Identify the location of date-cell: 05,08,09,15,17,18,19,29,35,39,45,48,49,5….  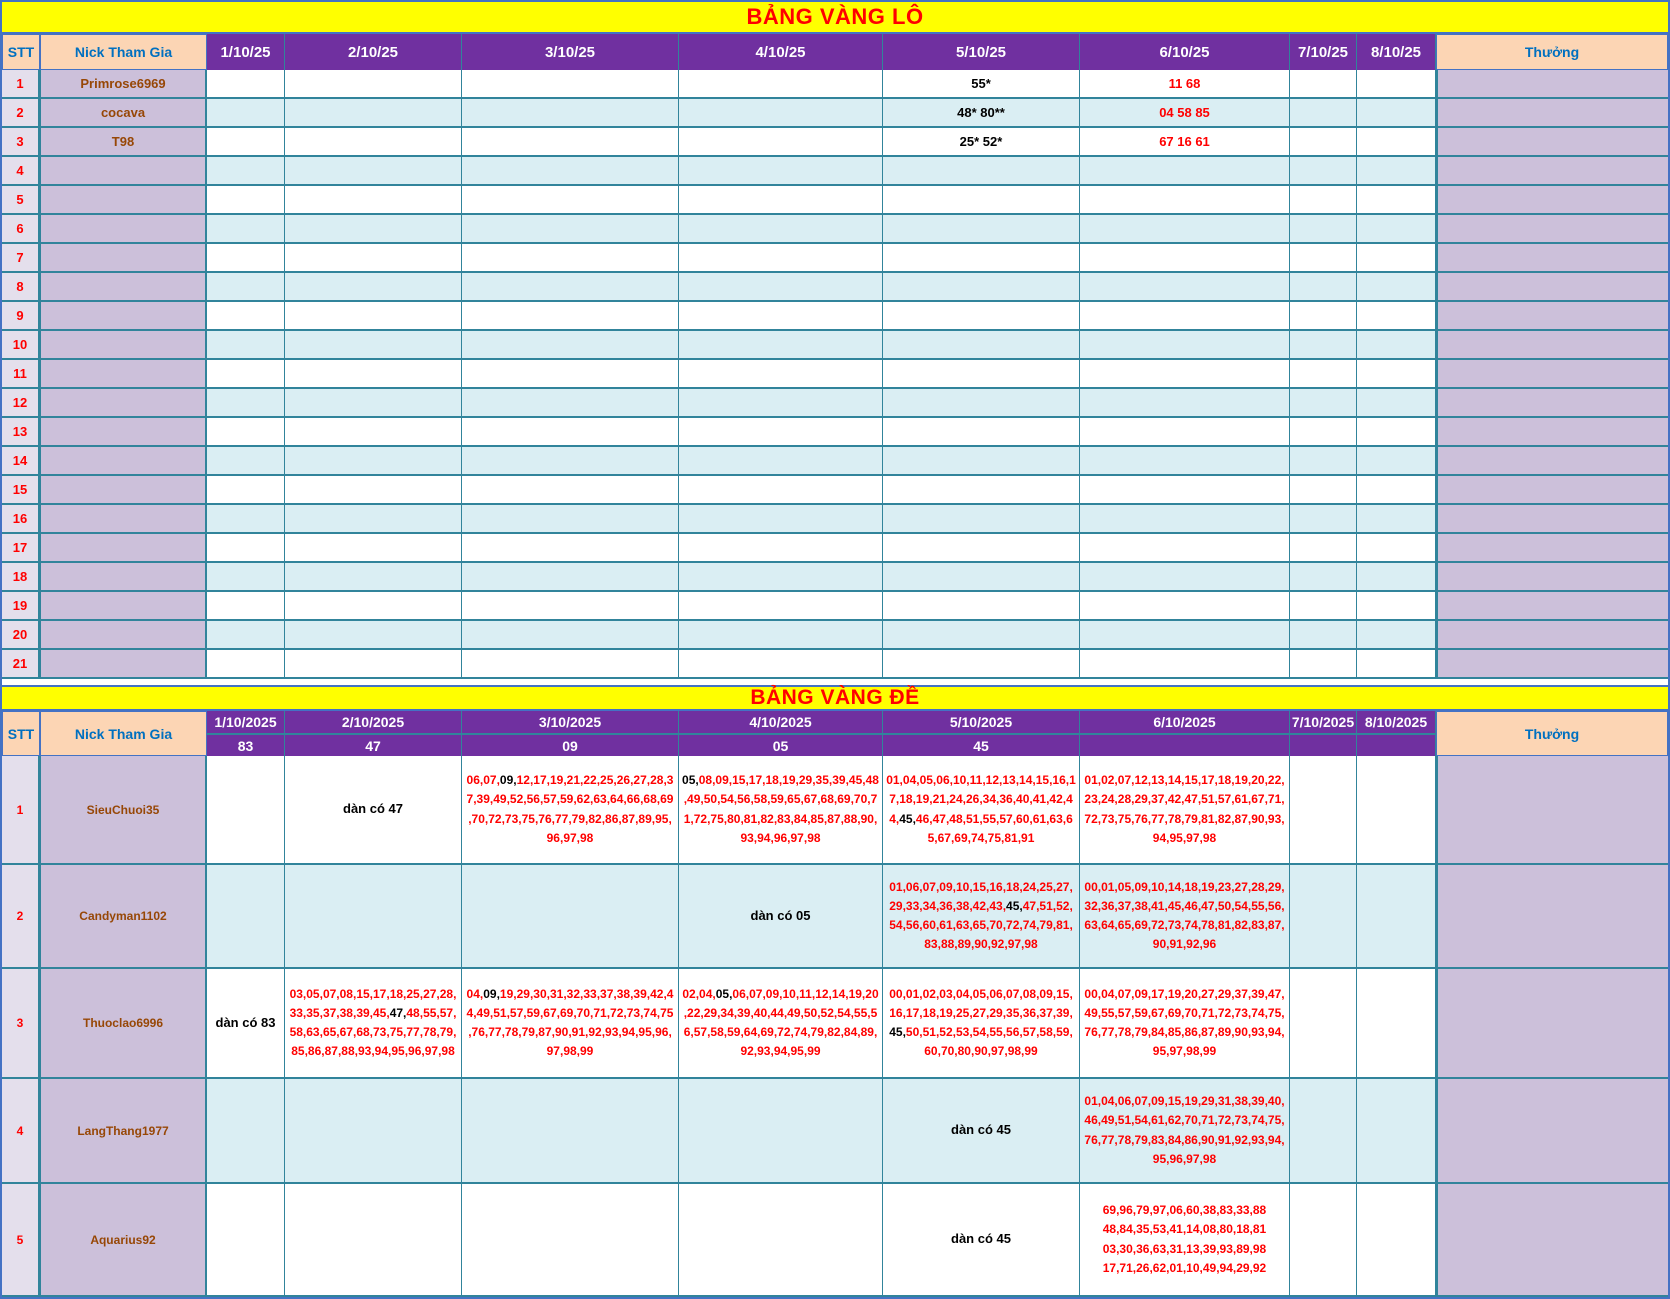
(781, 809).